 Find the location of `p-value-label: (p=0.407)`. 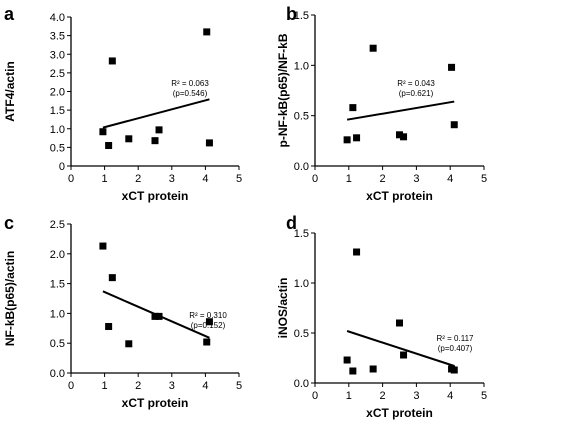

p-value-label: (p=0.407) is located at coordinates (455, 348).